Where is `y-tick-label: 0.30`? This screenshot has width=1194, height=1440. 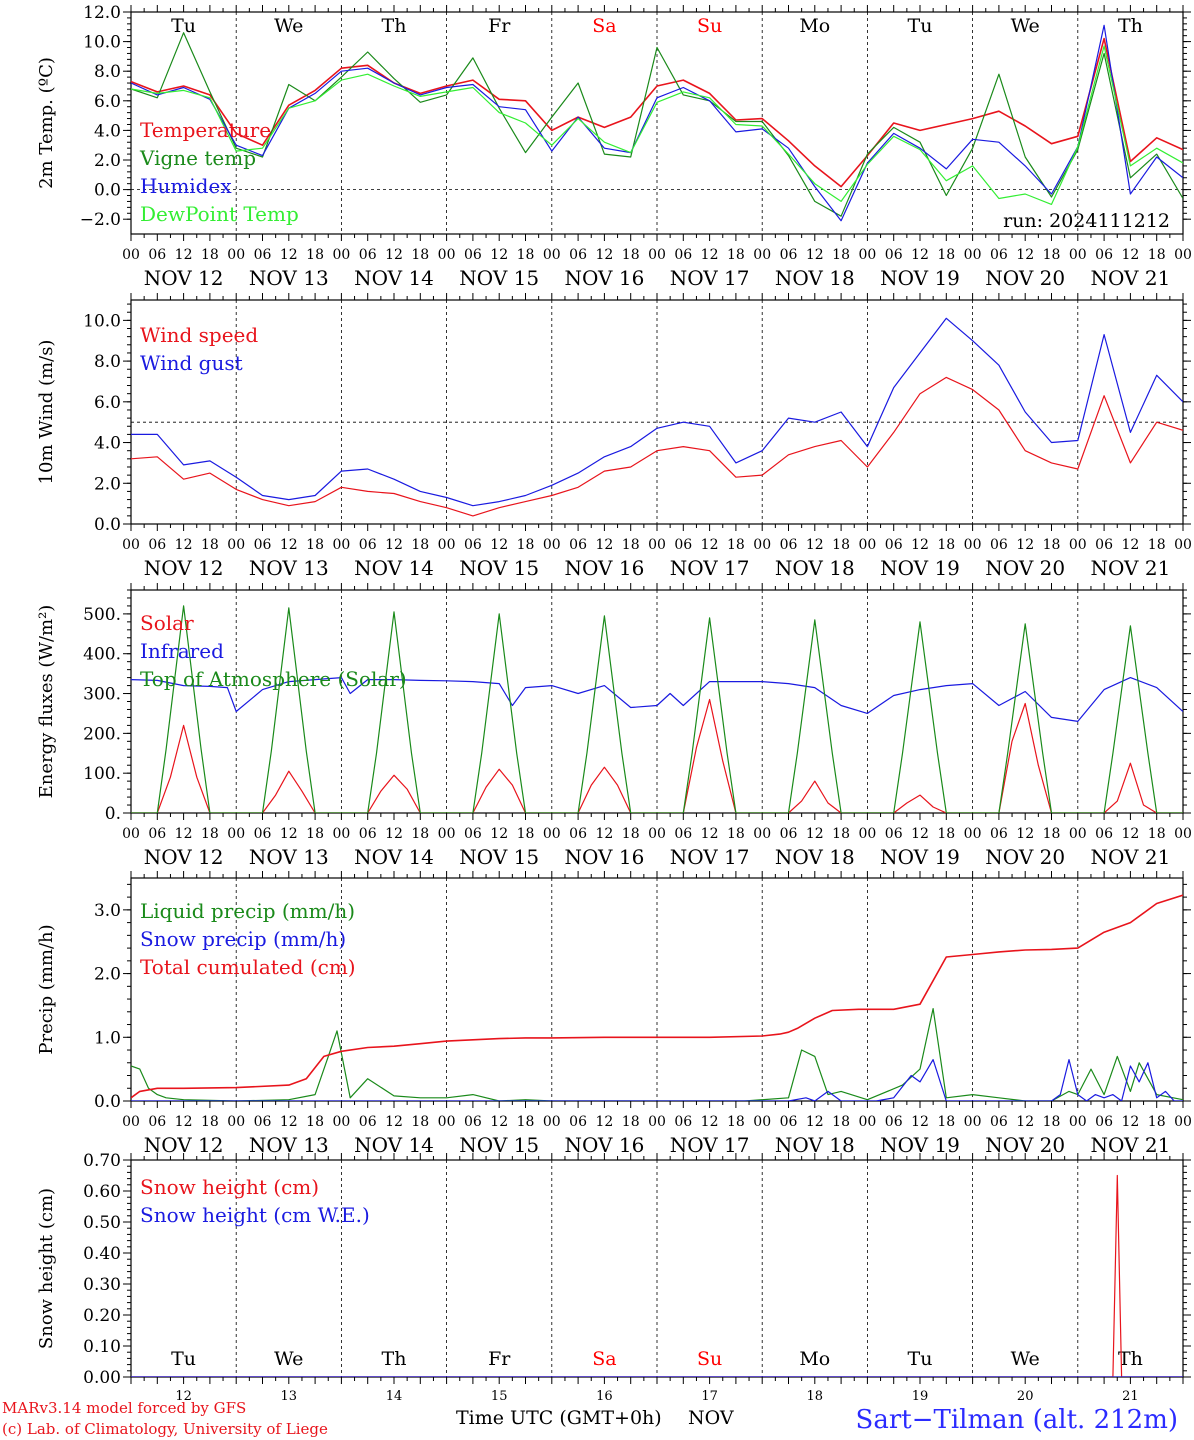 y-tick-label: 0.30 is located at coordinates (102, 1285).